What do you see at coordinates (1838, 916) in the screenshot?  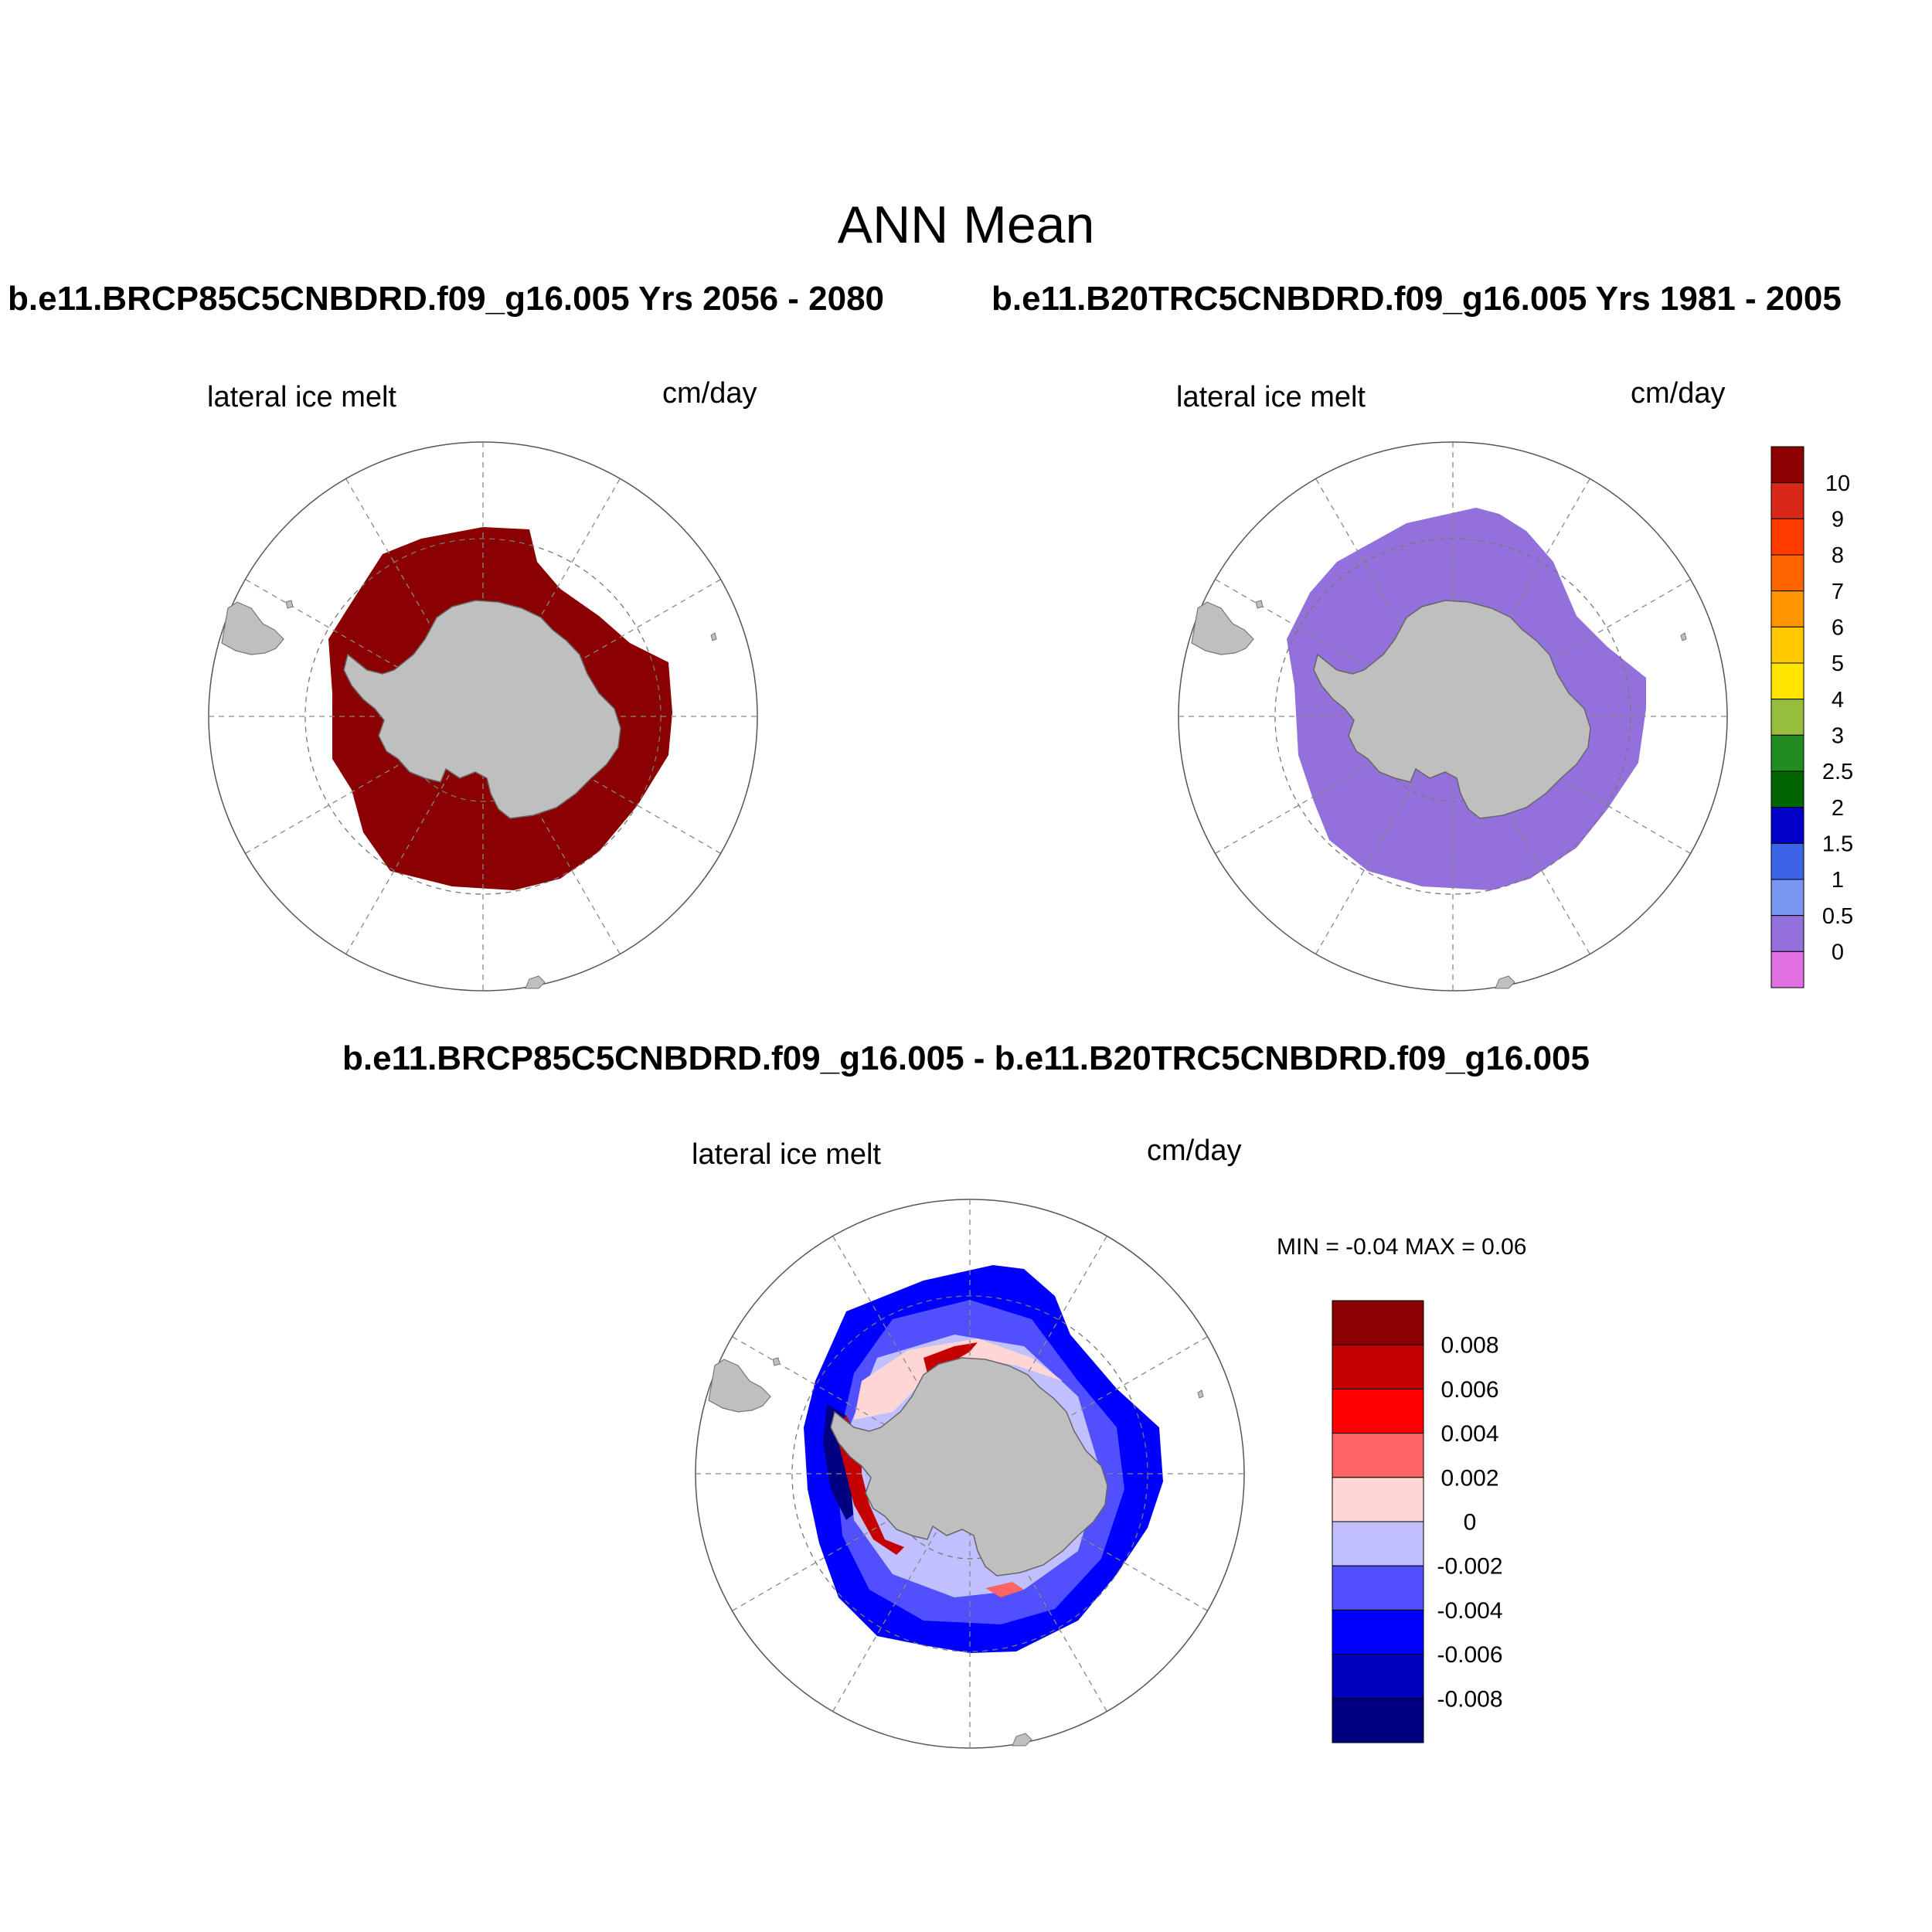 I see `top-colorbar-tick-label: 0.5` at bounding box center [1838, 916].